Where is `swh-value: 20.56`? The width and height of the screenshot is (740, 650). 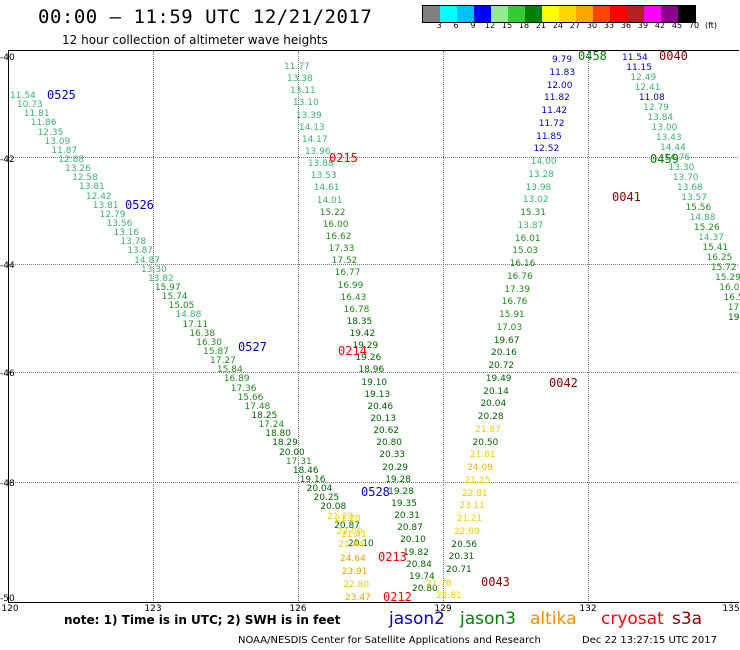 swh-value: 20.56 is located at coordinates (464, 544).